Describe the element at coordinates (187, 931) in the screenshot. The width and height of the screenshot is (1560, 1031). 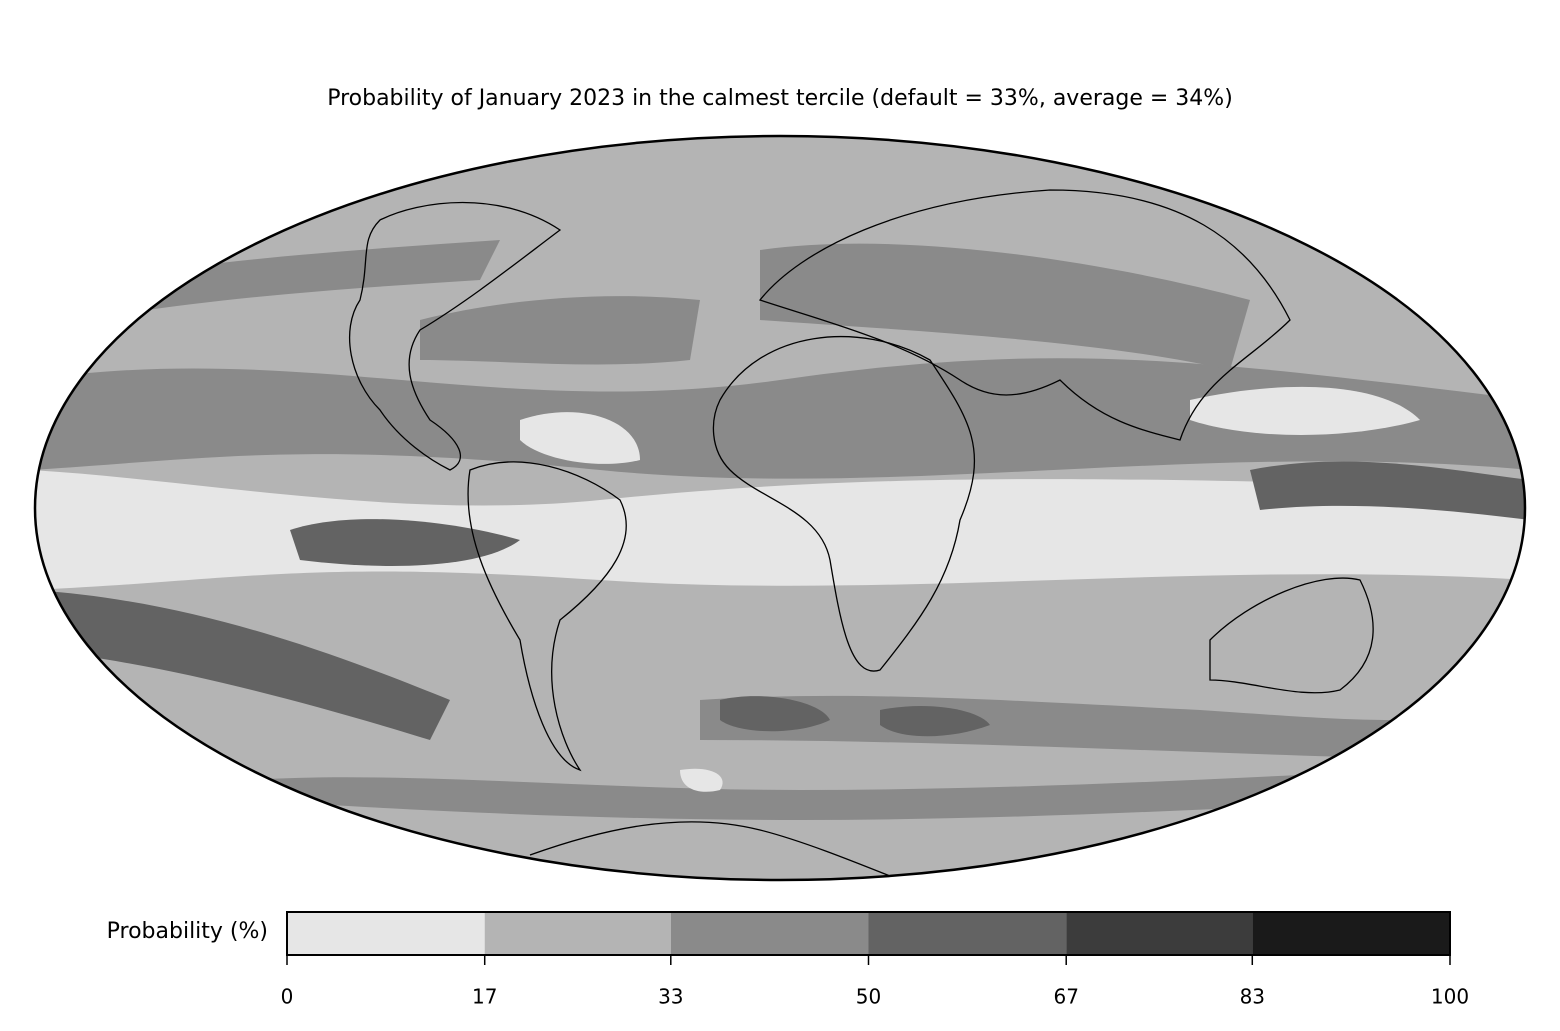
I see `colorbar-label: Probability (%)` at that location.